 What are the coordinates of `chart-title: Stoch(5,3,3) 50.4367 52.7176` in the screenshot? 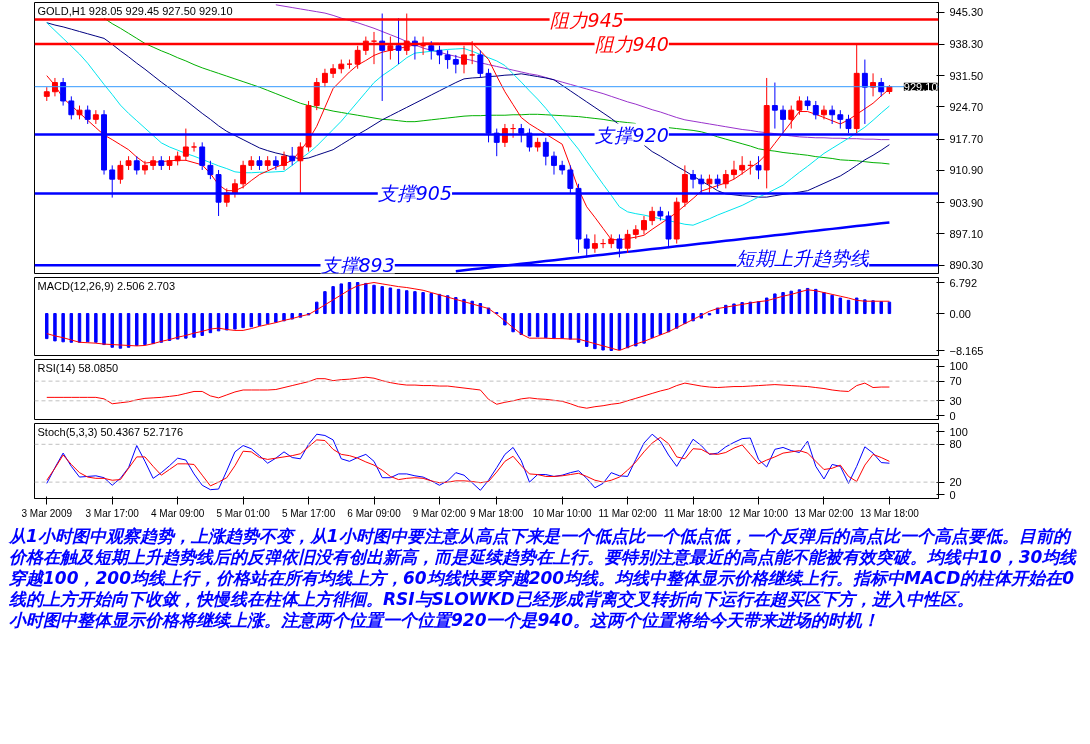 It's located at (110, 431).